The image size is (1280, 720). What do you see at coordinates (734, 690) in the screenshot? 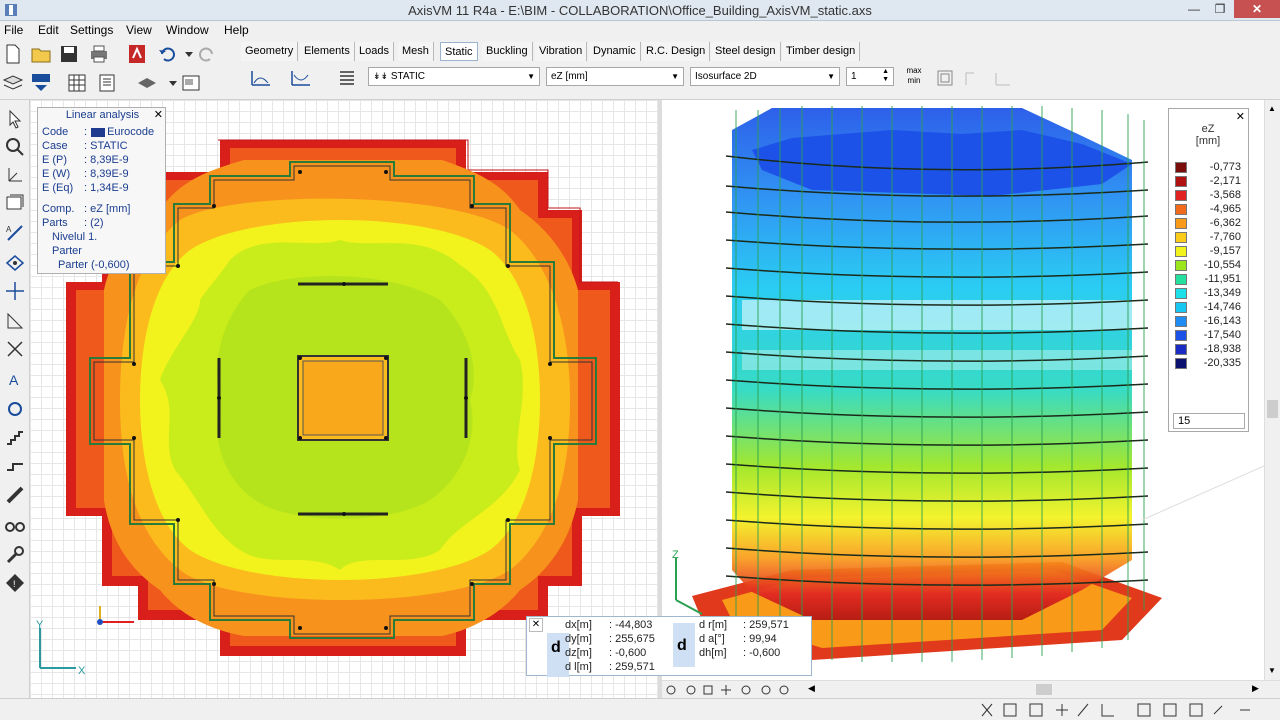
I see `view-zoom-tools` at bounding box center [734, 690].